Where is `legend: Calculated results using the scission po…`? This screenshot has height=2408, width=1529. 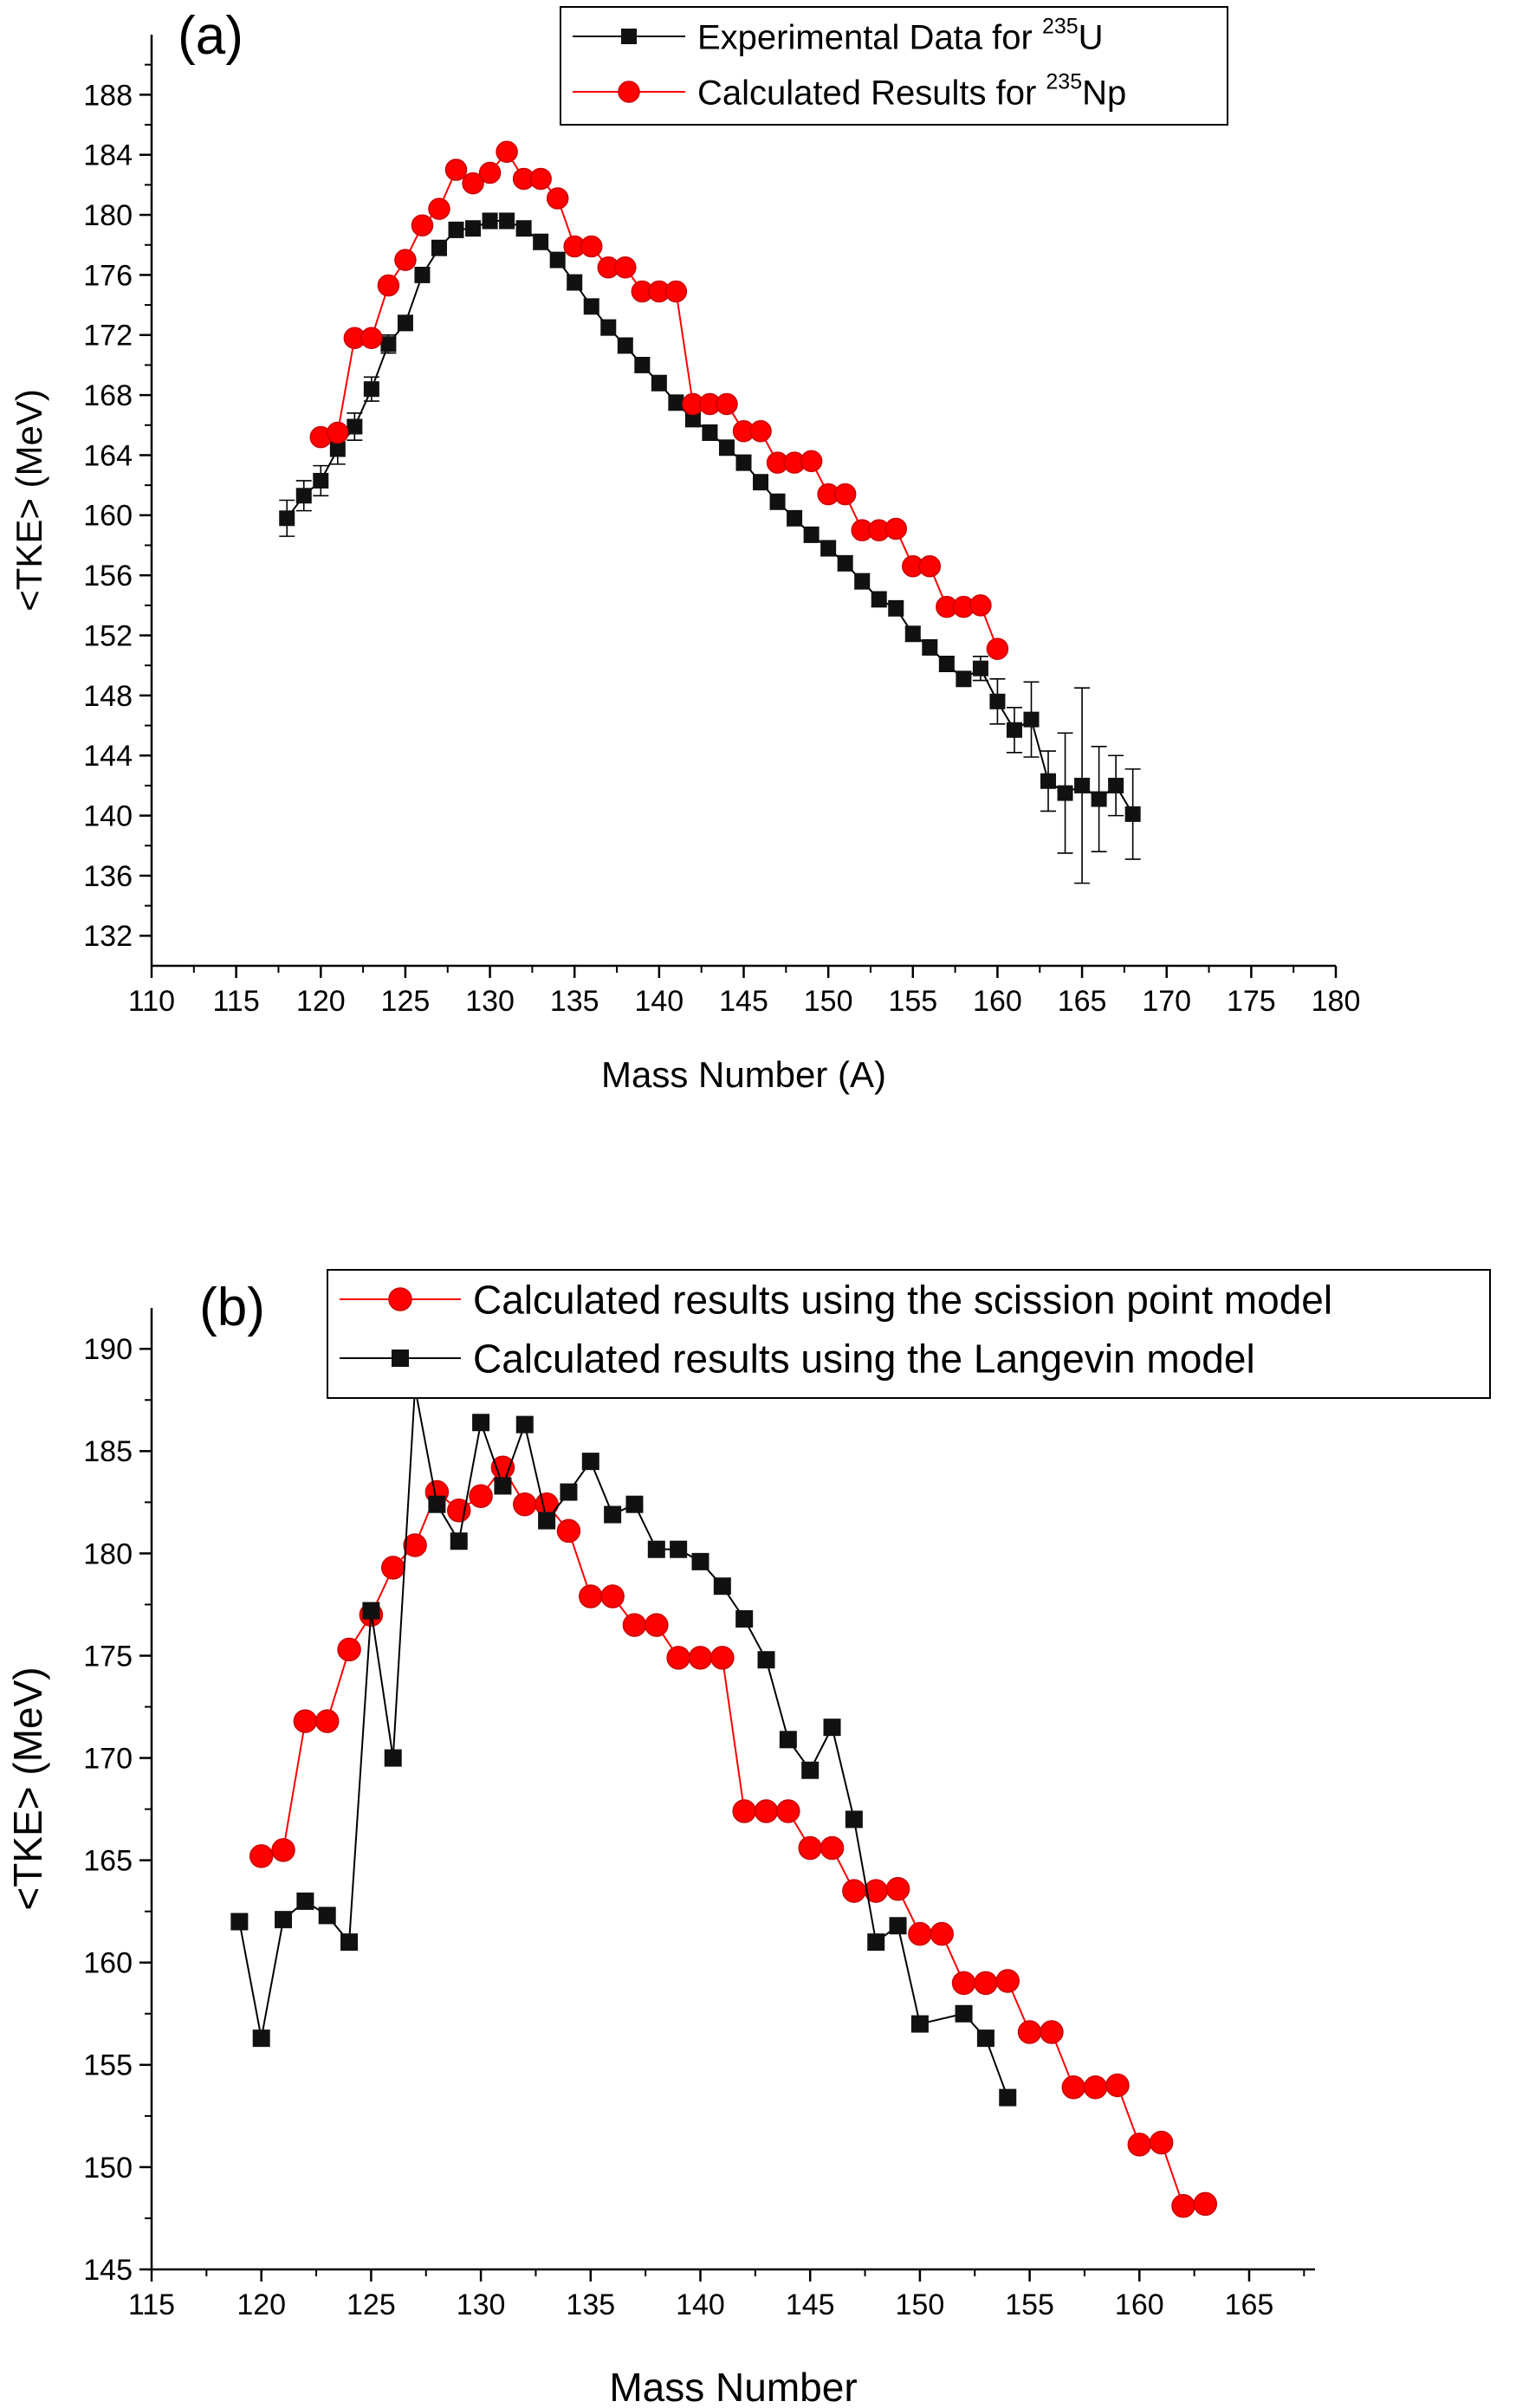 legend: Calculated results using the scission po… is located at coordinates (909, 1334).